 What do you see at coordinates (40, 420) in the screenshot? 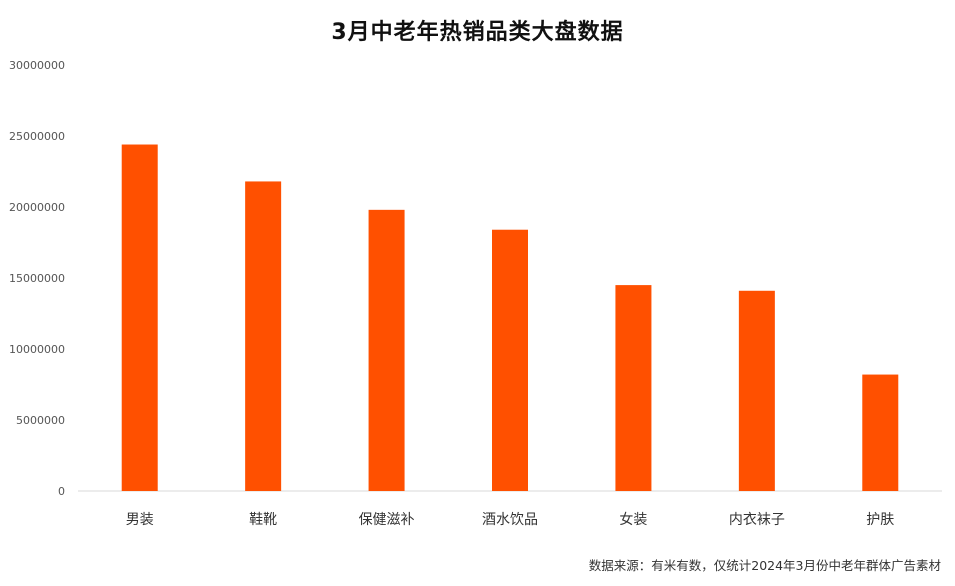
I see `y-tick-label: 5000000` at bounding box center [40, 420].